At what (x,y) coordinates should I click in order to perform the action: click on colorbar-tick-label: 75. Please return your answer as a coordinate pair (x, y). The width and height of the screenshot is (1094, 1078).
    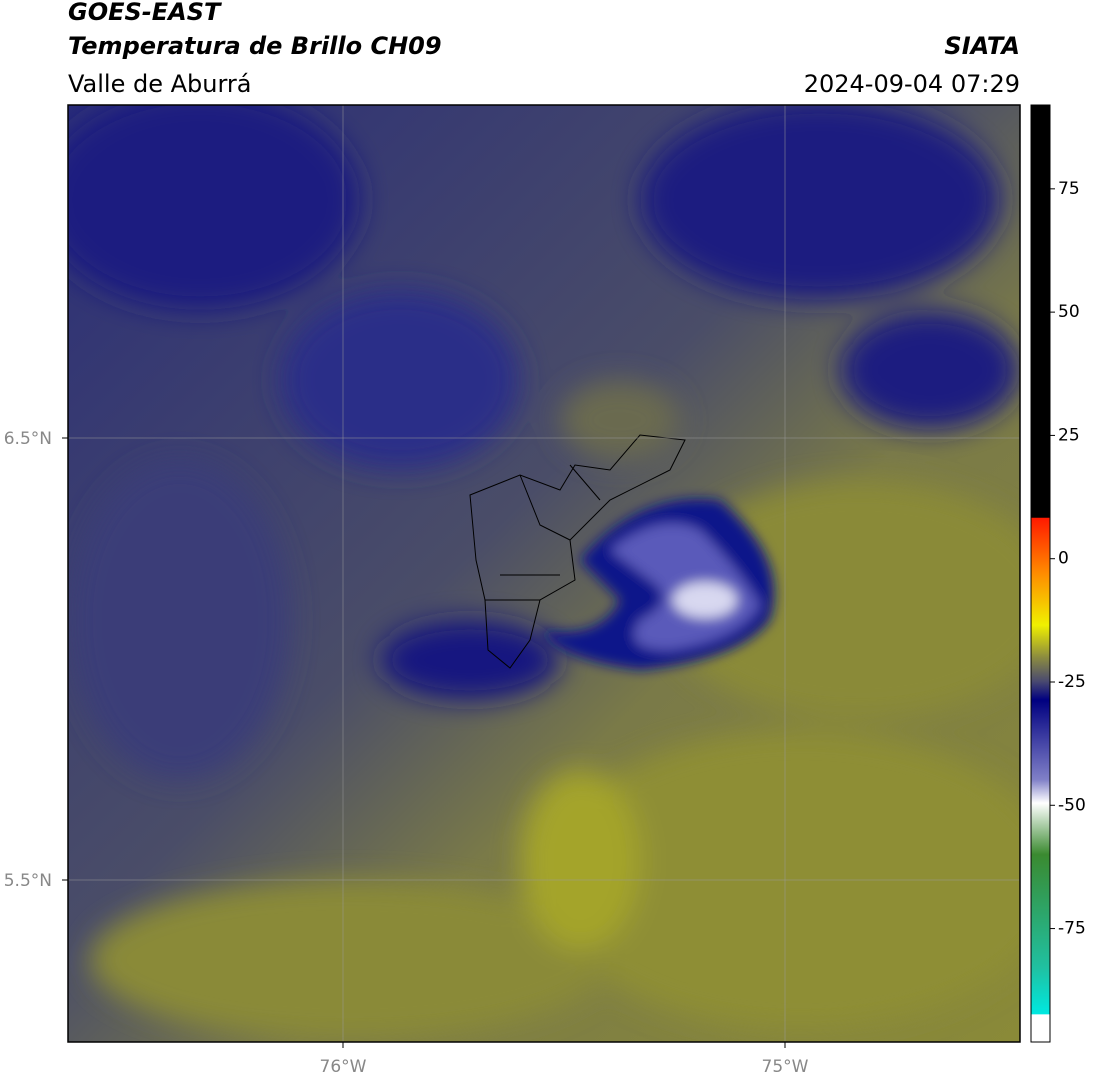
    Looking at the image, I should click on (1069, 189).